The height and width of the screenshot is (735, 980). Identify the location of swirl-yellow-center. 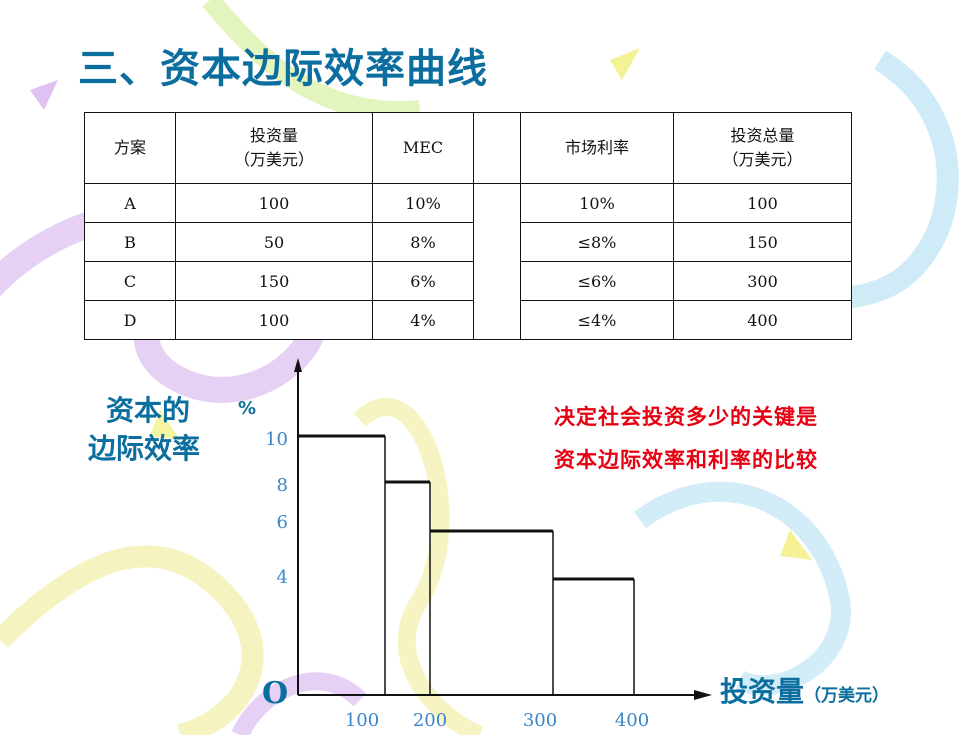
(418, 566).